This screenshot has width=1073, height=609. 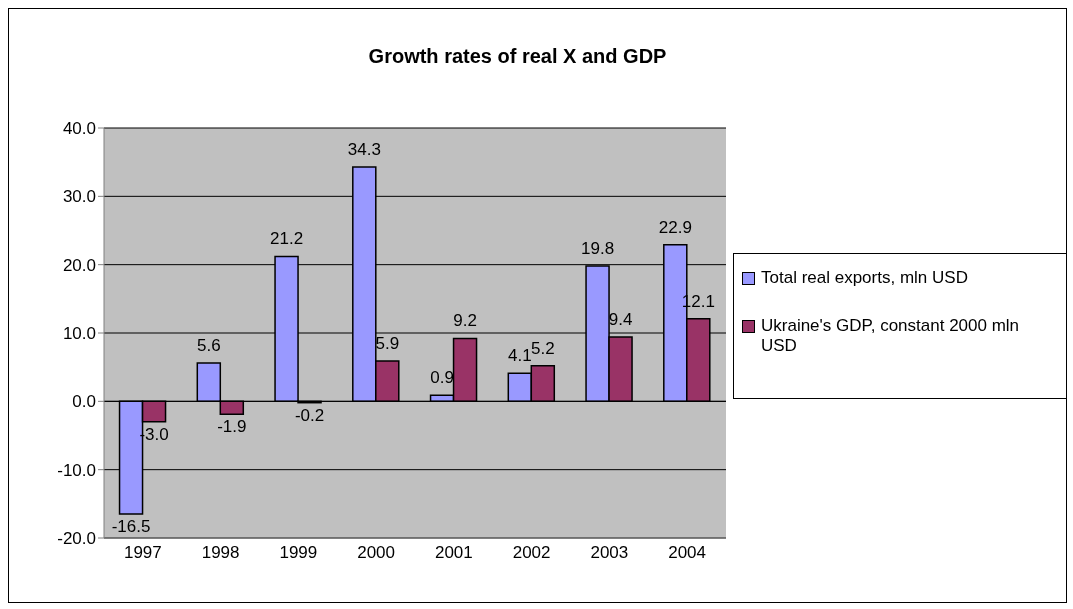 What do you see at coordinates (891, 336) in the screenshot?
I see `legend-label: Ukraine's GDP, constant 2000 mln USD` at bounding box center [891, 336].